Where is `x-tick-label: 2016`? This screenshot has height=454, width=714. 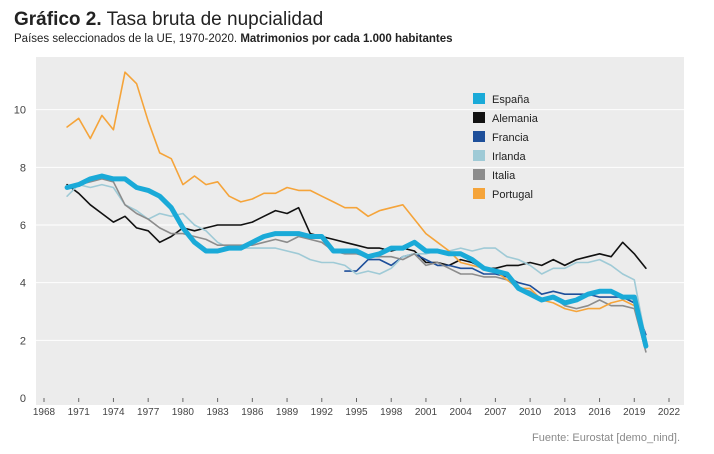
x-tick-label: 2016 is located at coordinates (599, 412).